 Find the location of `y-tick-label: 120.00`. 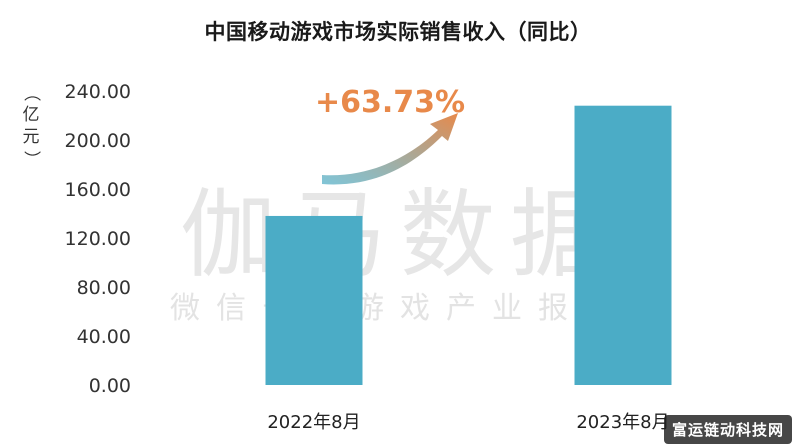

y-tick-label: 120.00 is located at coordinates (98, 239).